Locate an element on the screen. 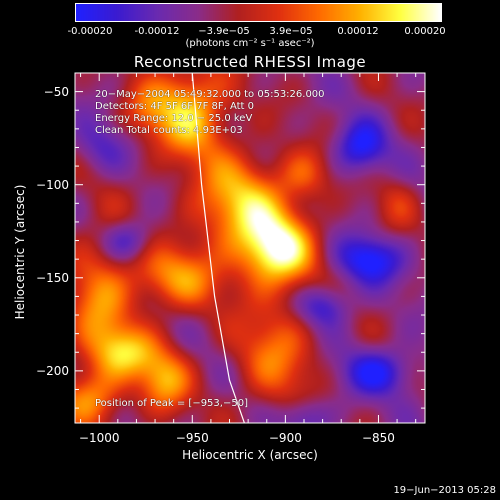 This screenshot has width=500, height=500. x-tick-label: −950 is located at coordinates (192, 438).